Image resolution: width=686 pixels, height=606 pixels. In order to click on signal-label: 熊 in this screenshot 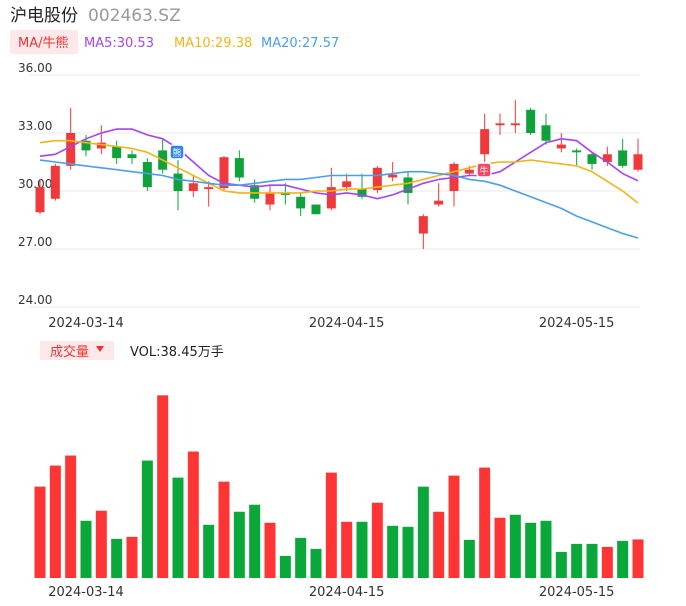, I will do `click(176, 153)`.